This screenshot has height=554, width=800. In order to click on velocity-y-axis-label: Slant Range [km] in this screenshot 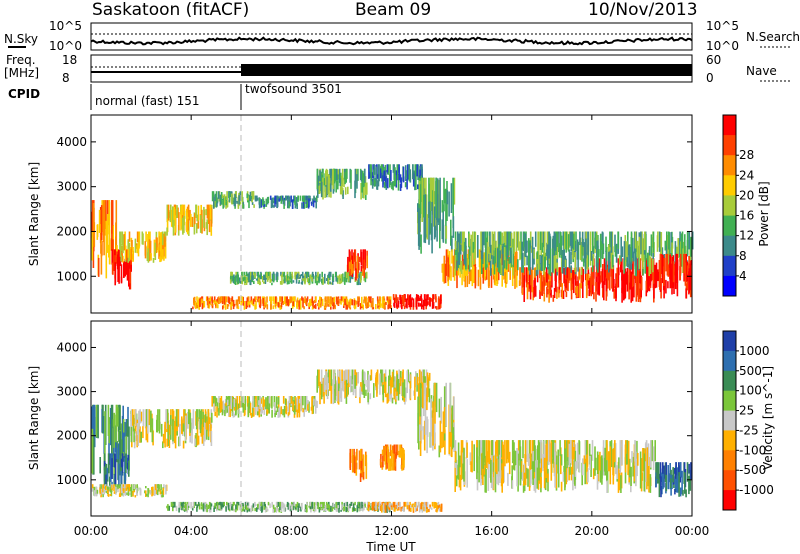, I will do `click(34, 418)`.